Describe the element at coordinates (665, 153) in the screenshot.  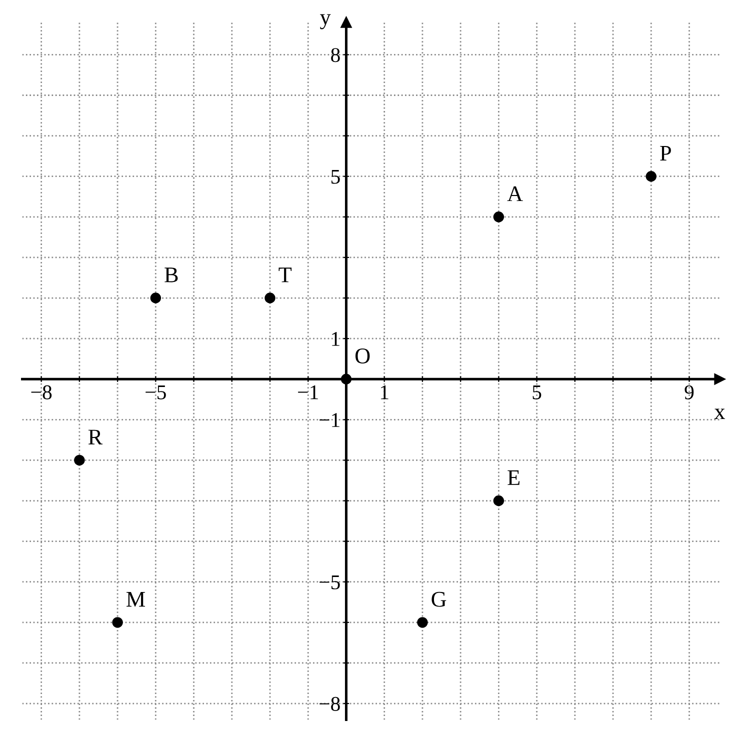
I see `annotation: P` at that location.